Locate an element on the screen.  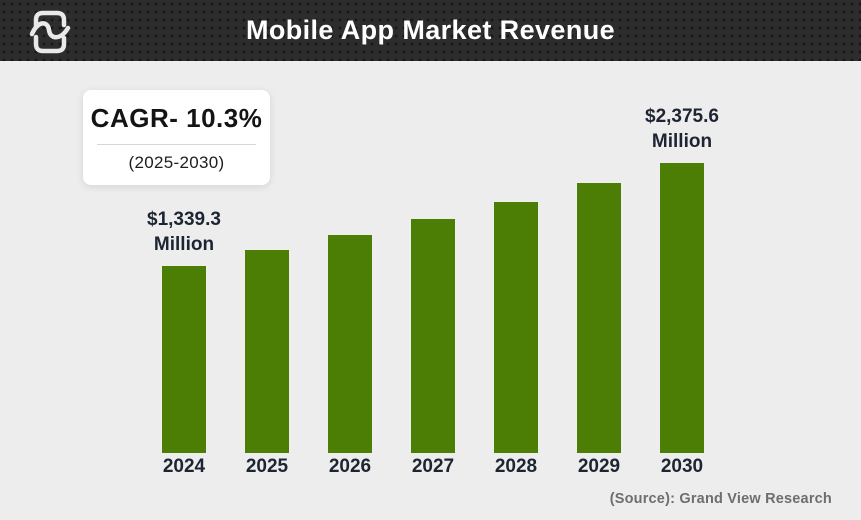
x-axis-label-2025: 2025 is located at coordinates (267, 466).